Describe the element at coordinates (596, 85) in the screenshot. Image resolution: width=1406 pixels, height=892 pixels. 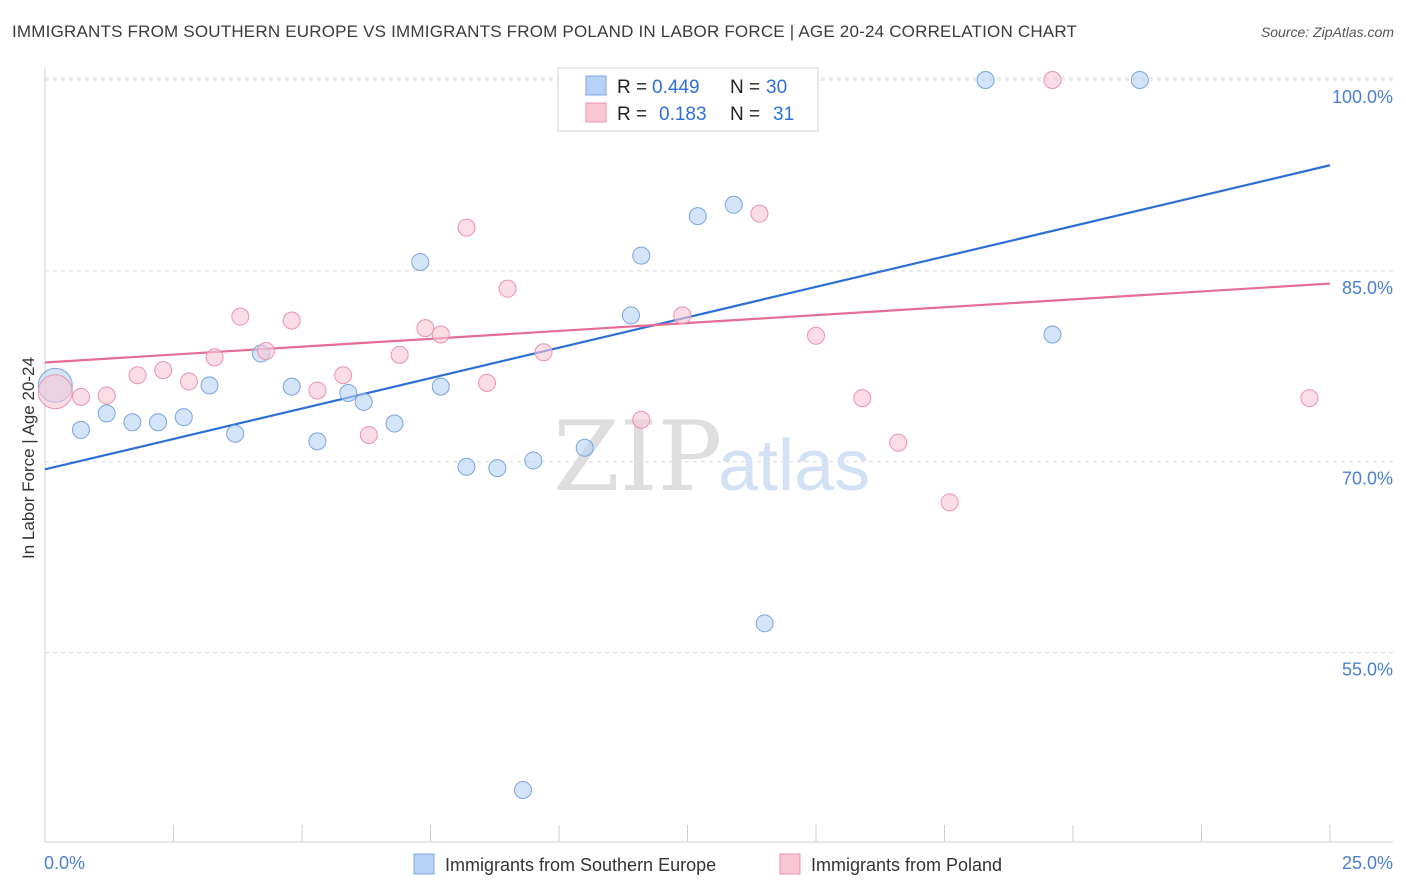
I see `stats-swatch-southern-europe` at that location.